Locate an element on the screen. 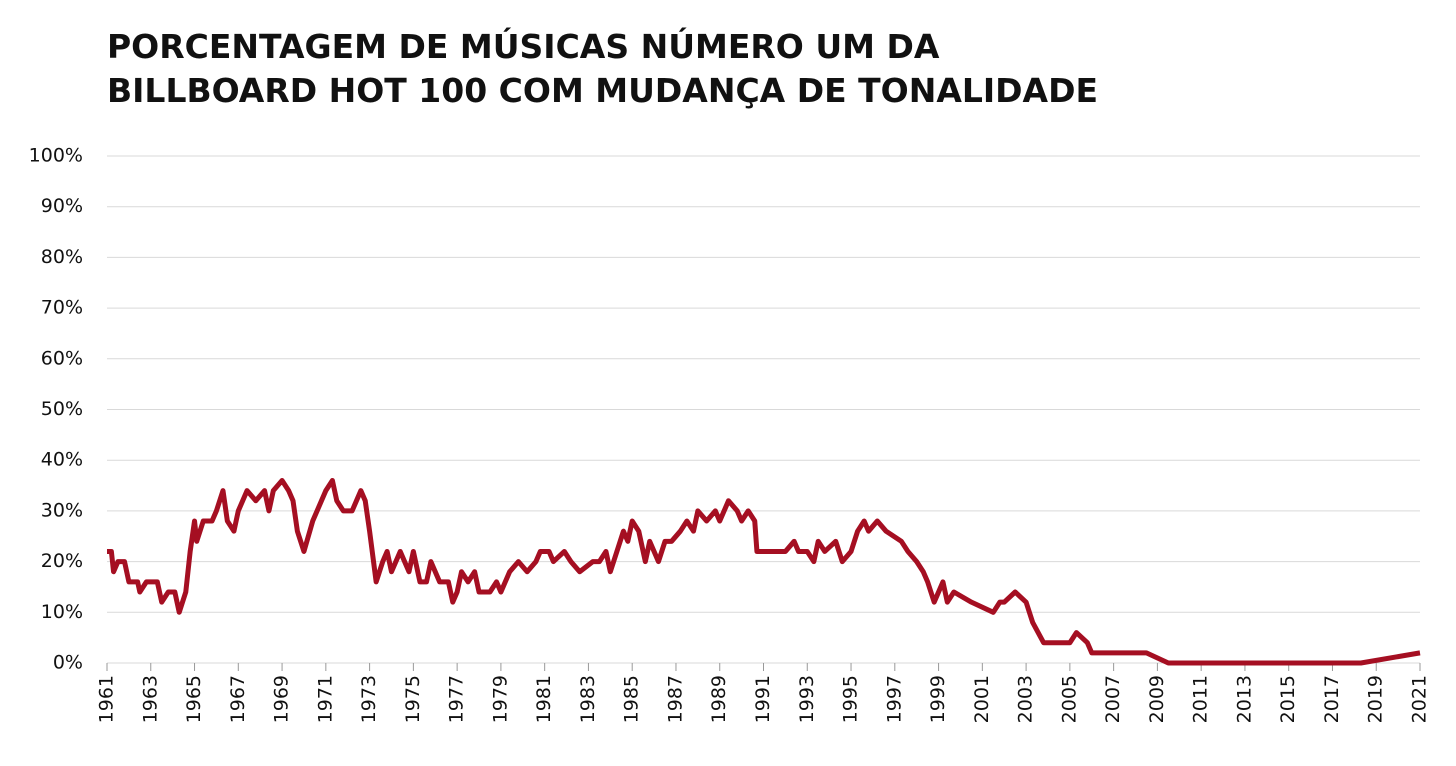  x-tick-label: 1973 is located at coordinates (369, 699).